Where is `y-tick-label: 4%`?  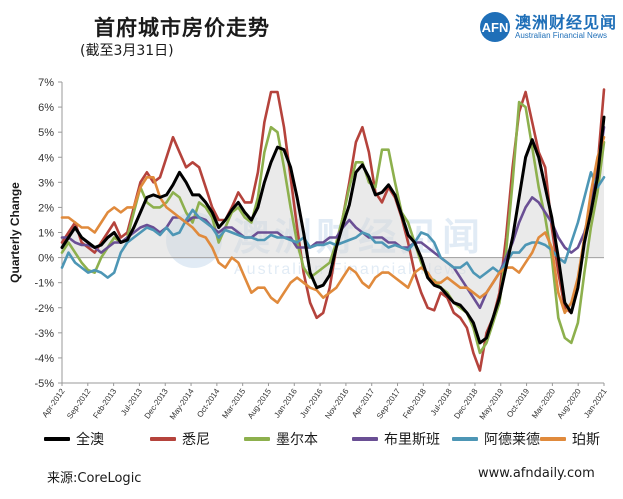 y-tick-label: 4% is located at coordinates (46, 158).